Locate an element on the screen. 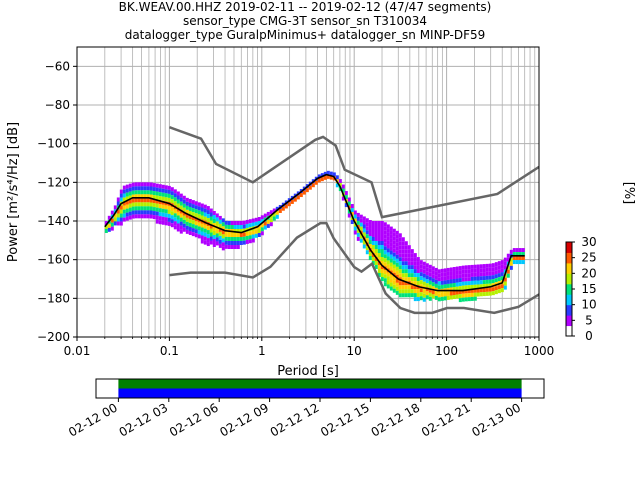 Image resolution: width=640 pixels, height=480 pixels. timeline-tick-label: 02-12 21 is located at coordinates (446, 419).